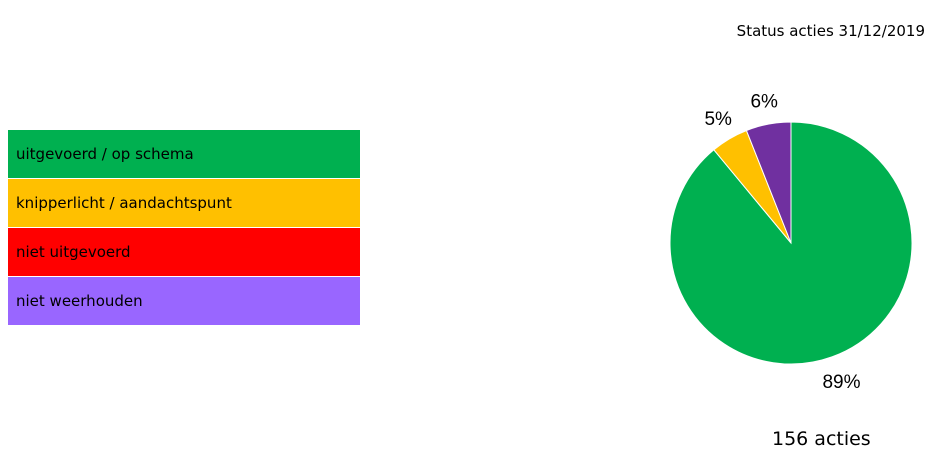 The width and height of the screenshot is (935, 450). I want to click on legend-item-uitgevoerd: uitgevoerd / op schema, so click(184, 154).